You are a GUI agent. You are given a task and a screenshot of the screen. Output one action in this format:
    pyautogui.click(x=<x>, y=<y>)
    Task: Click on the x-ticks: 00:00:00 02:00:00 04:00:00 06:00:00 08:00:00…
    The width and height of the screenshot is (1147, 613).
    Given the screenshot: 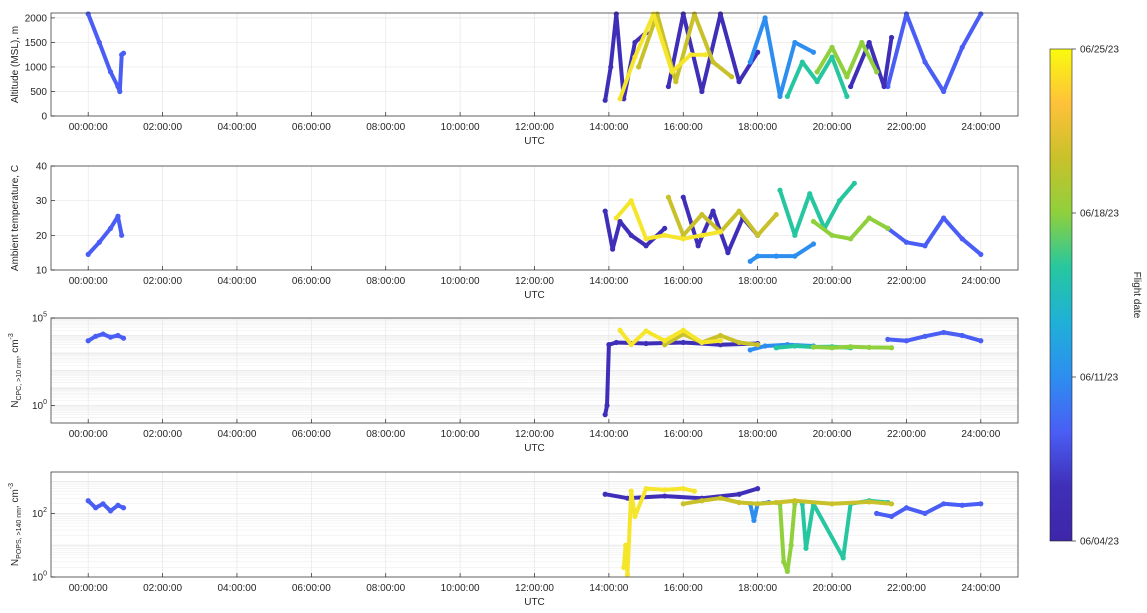 What is the action you would take?
    pyautogui.click(x=535, y=276)
    